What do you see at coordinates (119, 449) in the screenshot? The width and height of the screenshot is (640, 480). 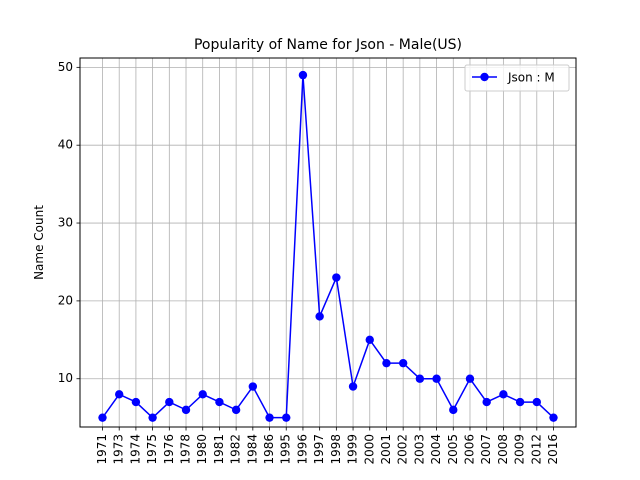 I see `x-tick-label: 1973` at bounding box center [119, 449].